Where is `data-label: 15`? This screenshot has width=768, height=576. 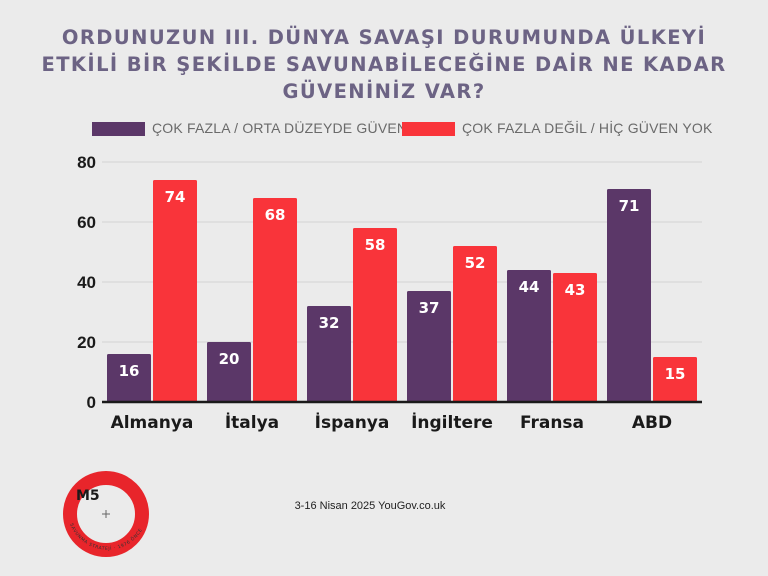 data-label: 15 is located at coordinates (675, 374).